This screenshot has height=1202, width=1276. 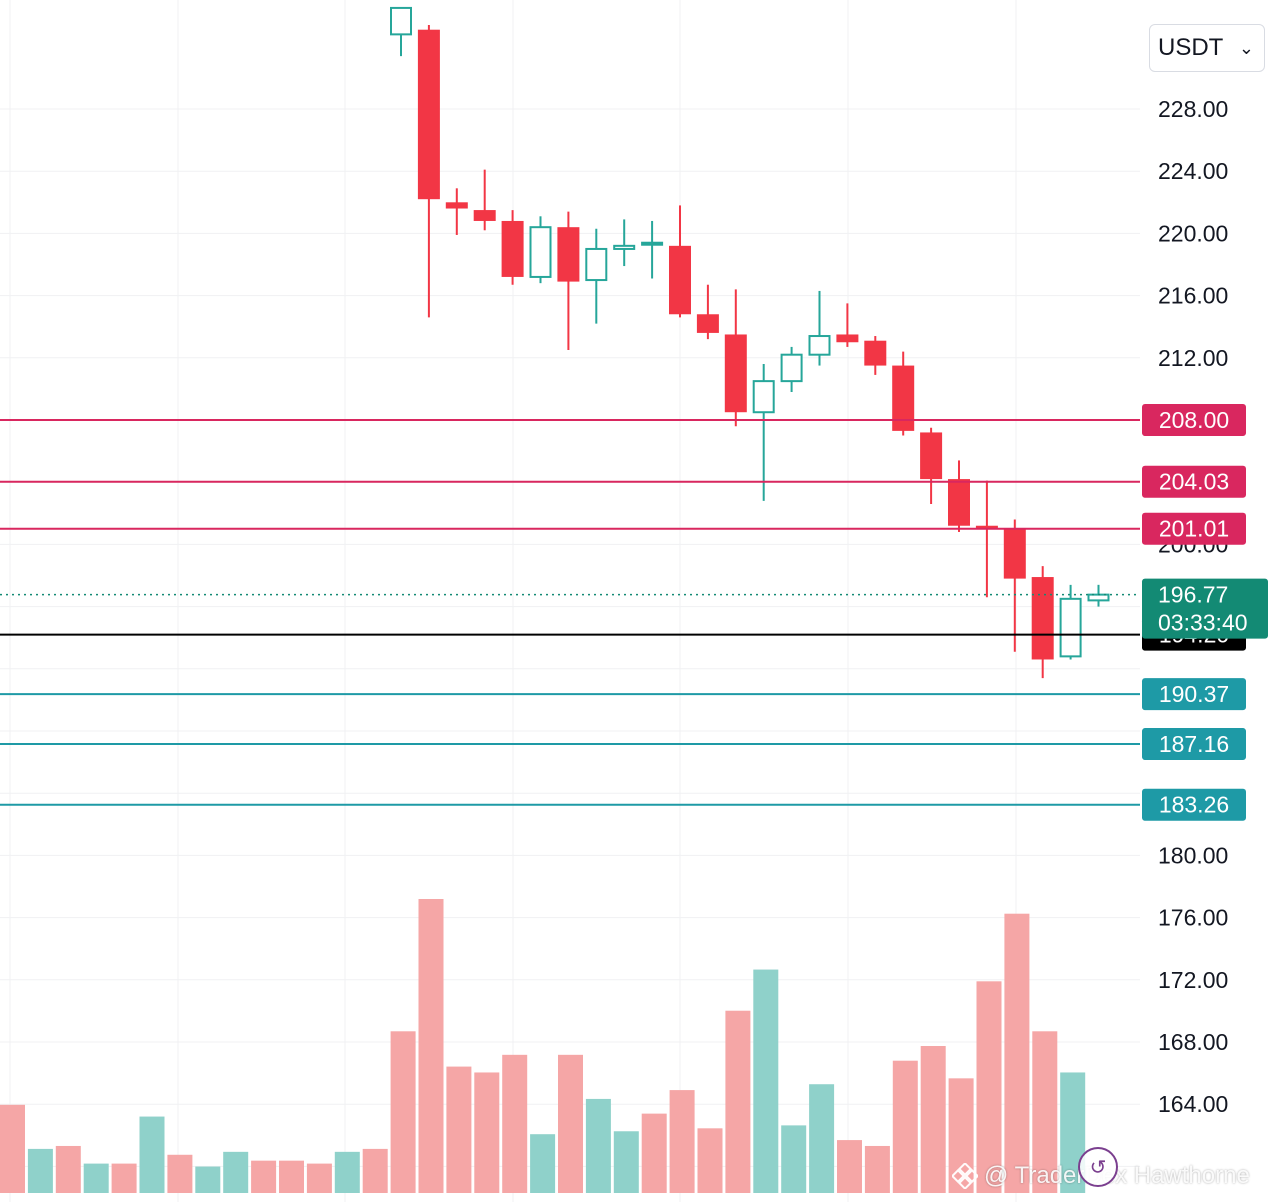 I want to click on y-axis-tick-label: 216.00, so click(x=1193, y=296).